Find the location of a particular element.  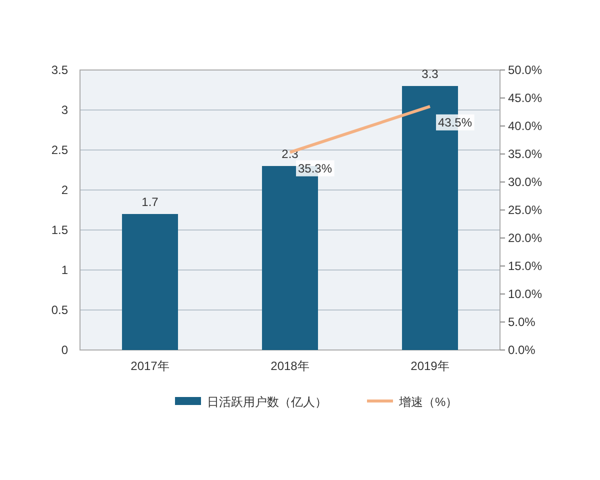

y-tick-label: 2.5 is located at coordinates (59, 150).